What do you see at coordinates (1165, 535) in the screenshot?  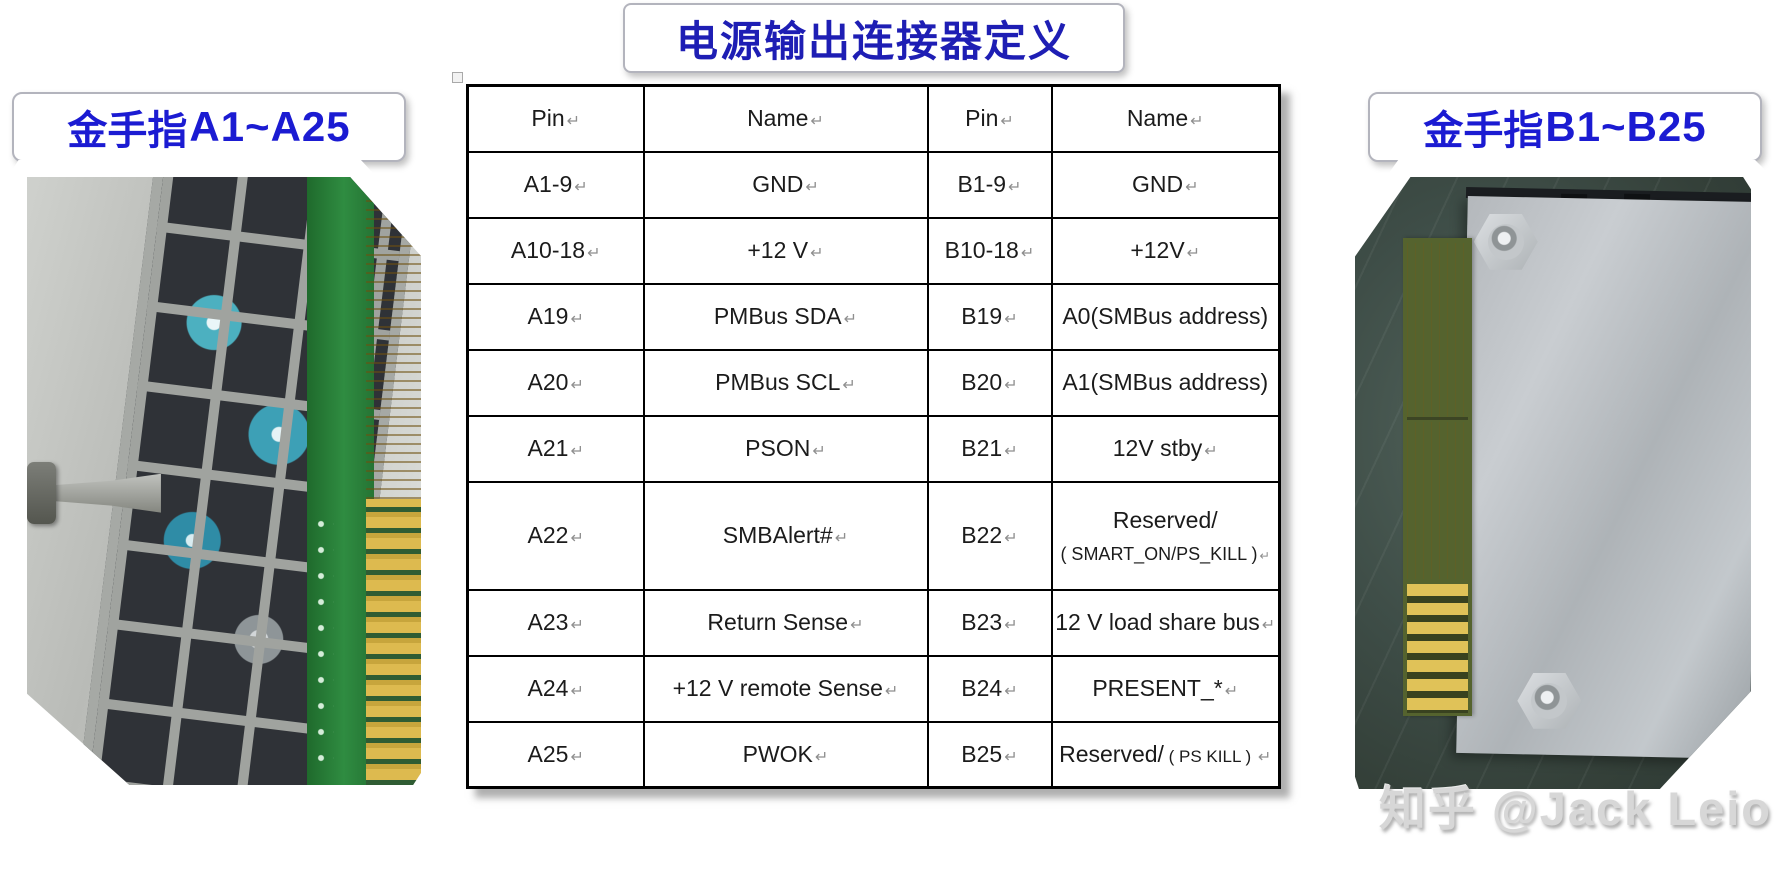 I see `name-cell: Reserved/( SMART_ON/PS_KILL ) ↵` at bounding box center [1165, 535].